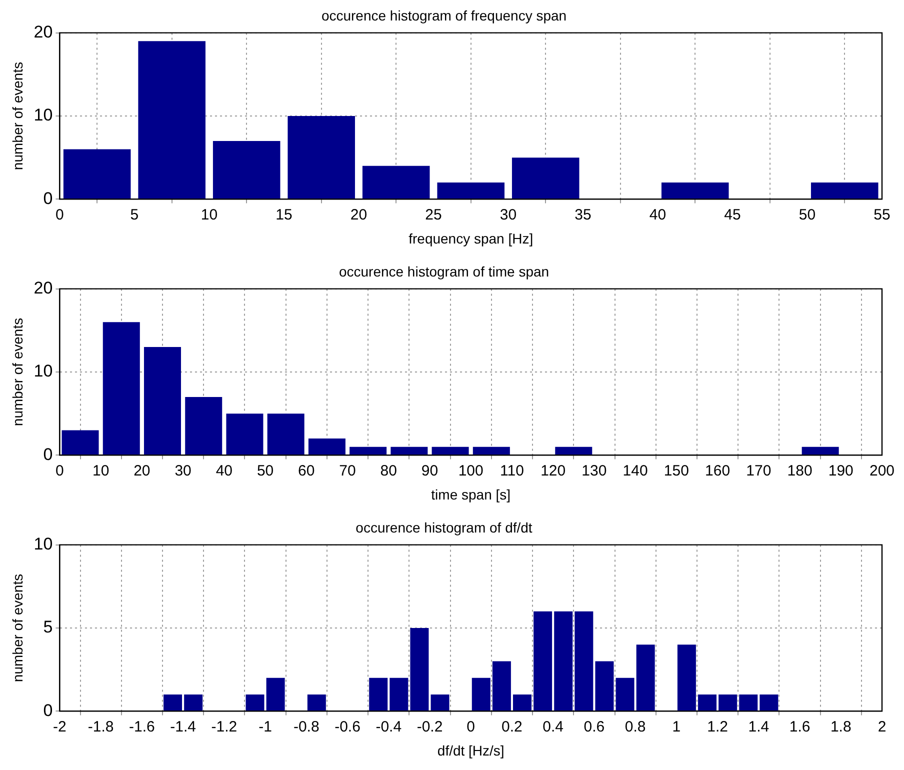  I want to click on x-tick-label: -2, so click(59, 727).